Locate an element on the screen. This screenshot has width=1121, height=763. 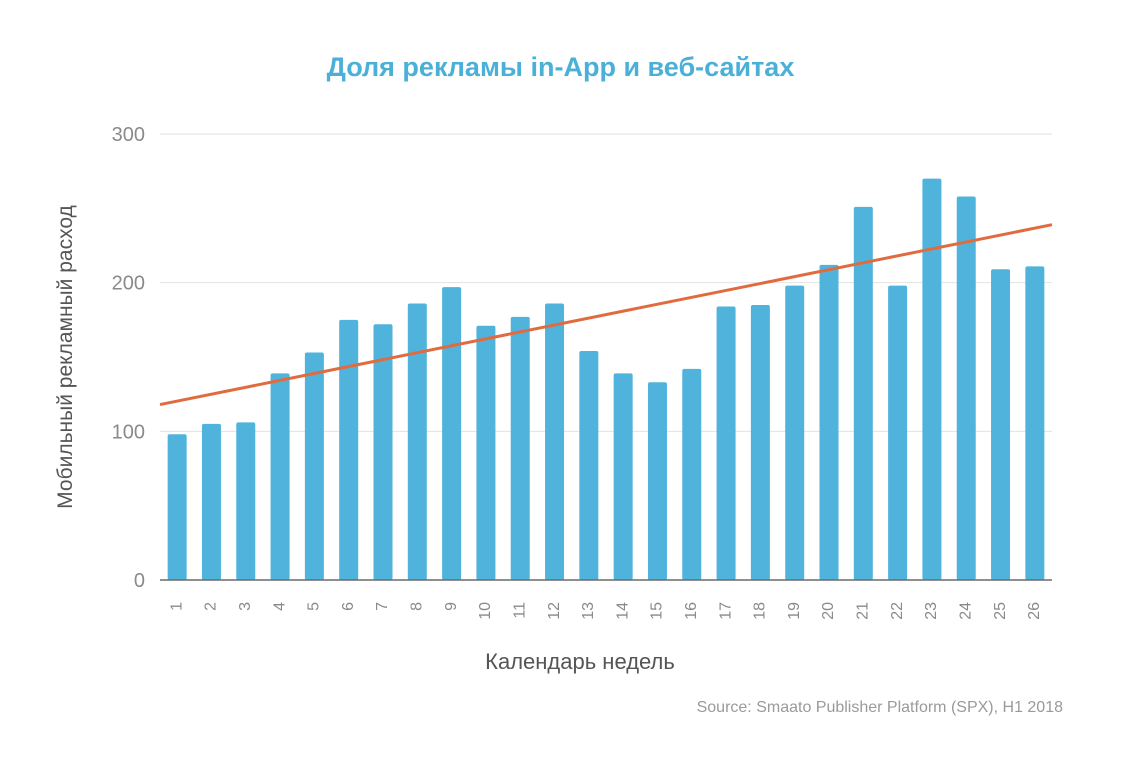
x-tick-label: 13 is located at coordinates (588, 611).